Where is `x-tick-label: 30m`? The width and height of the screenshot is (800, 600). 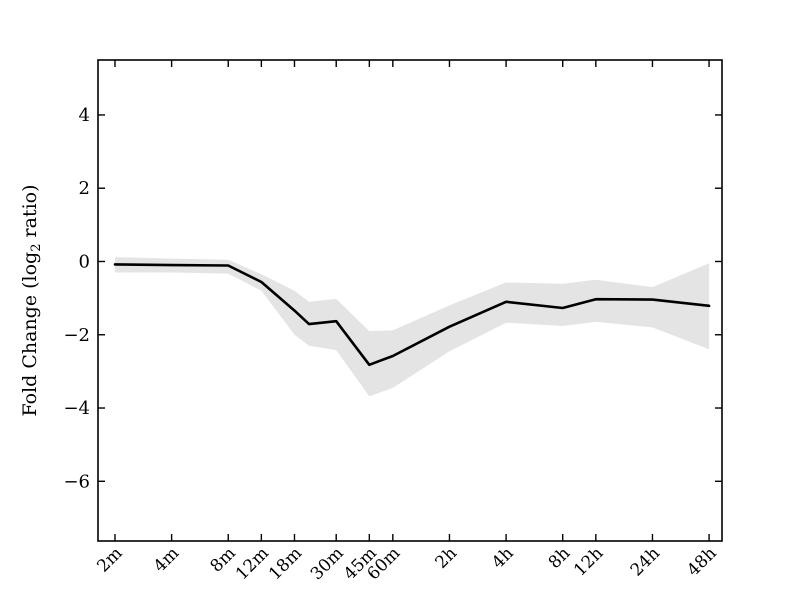 x-tick-label: 30m is located at coordinates (327, 563).